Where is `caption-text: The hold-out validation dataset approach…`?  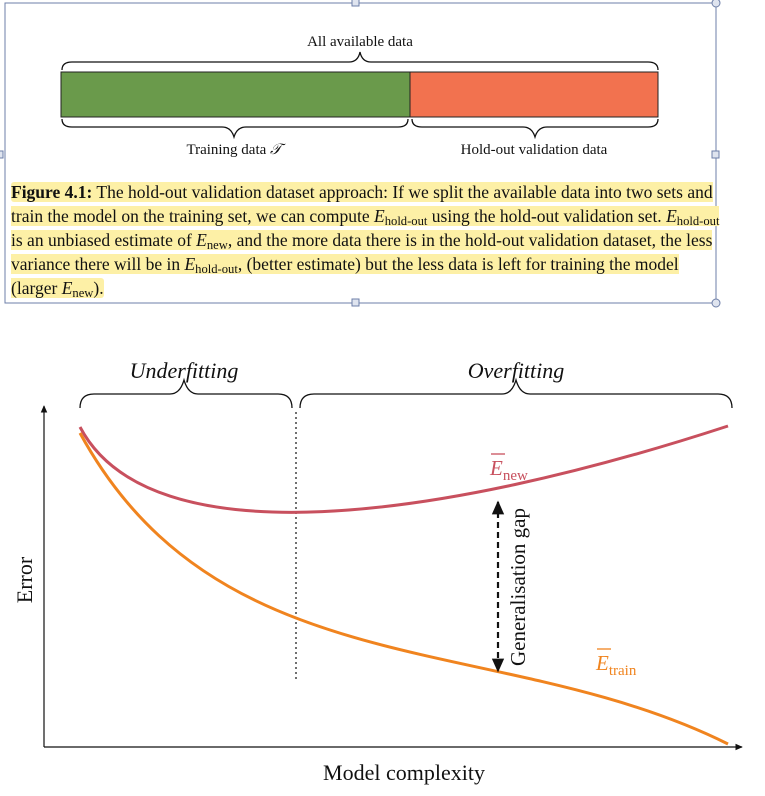
caption-text: The hold-out validation dataset approach… is located at coordinates (362, 204).